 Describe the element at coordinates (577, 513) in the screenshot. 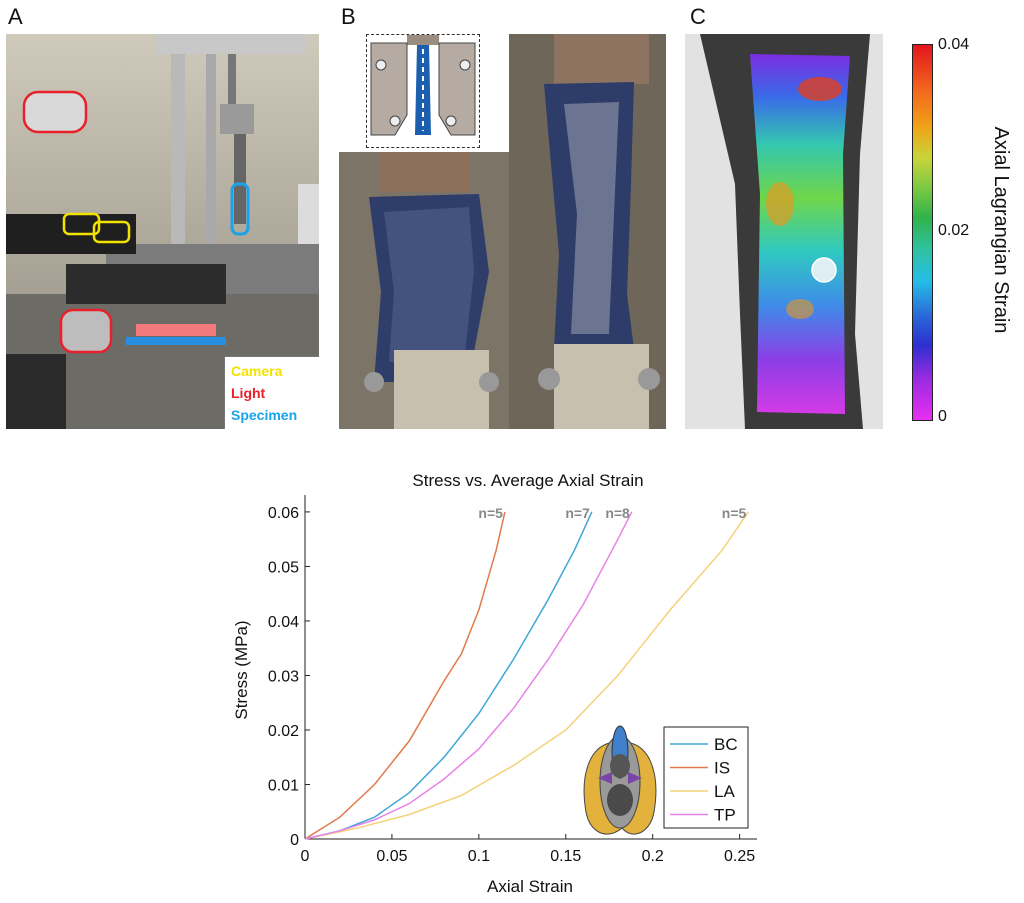

I see `n-label-bc: n=7` at that location.